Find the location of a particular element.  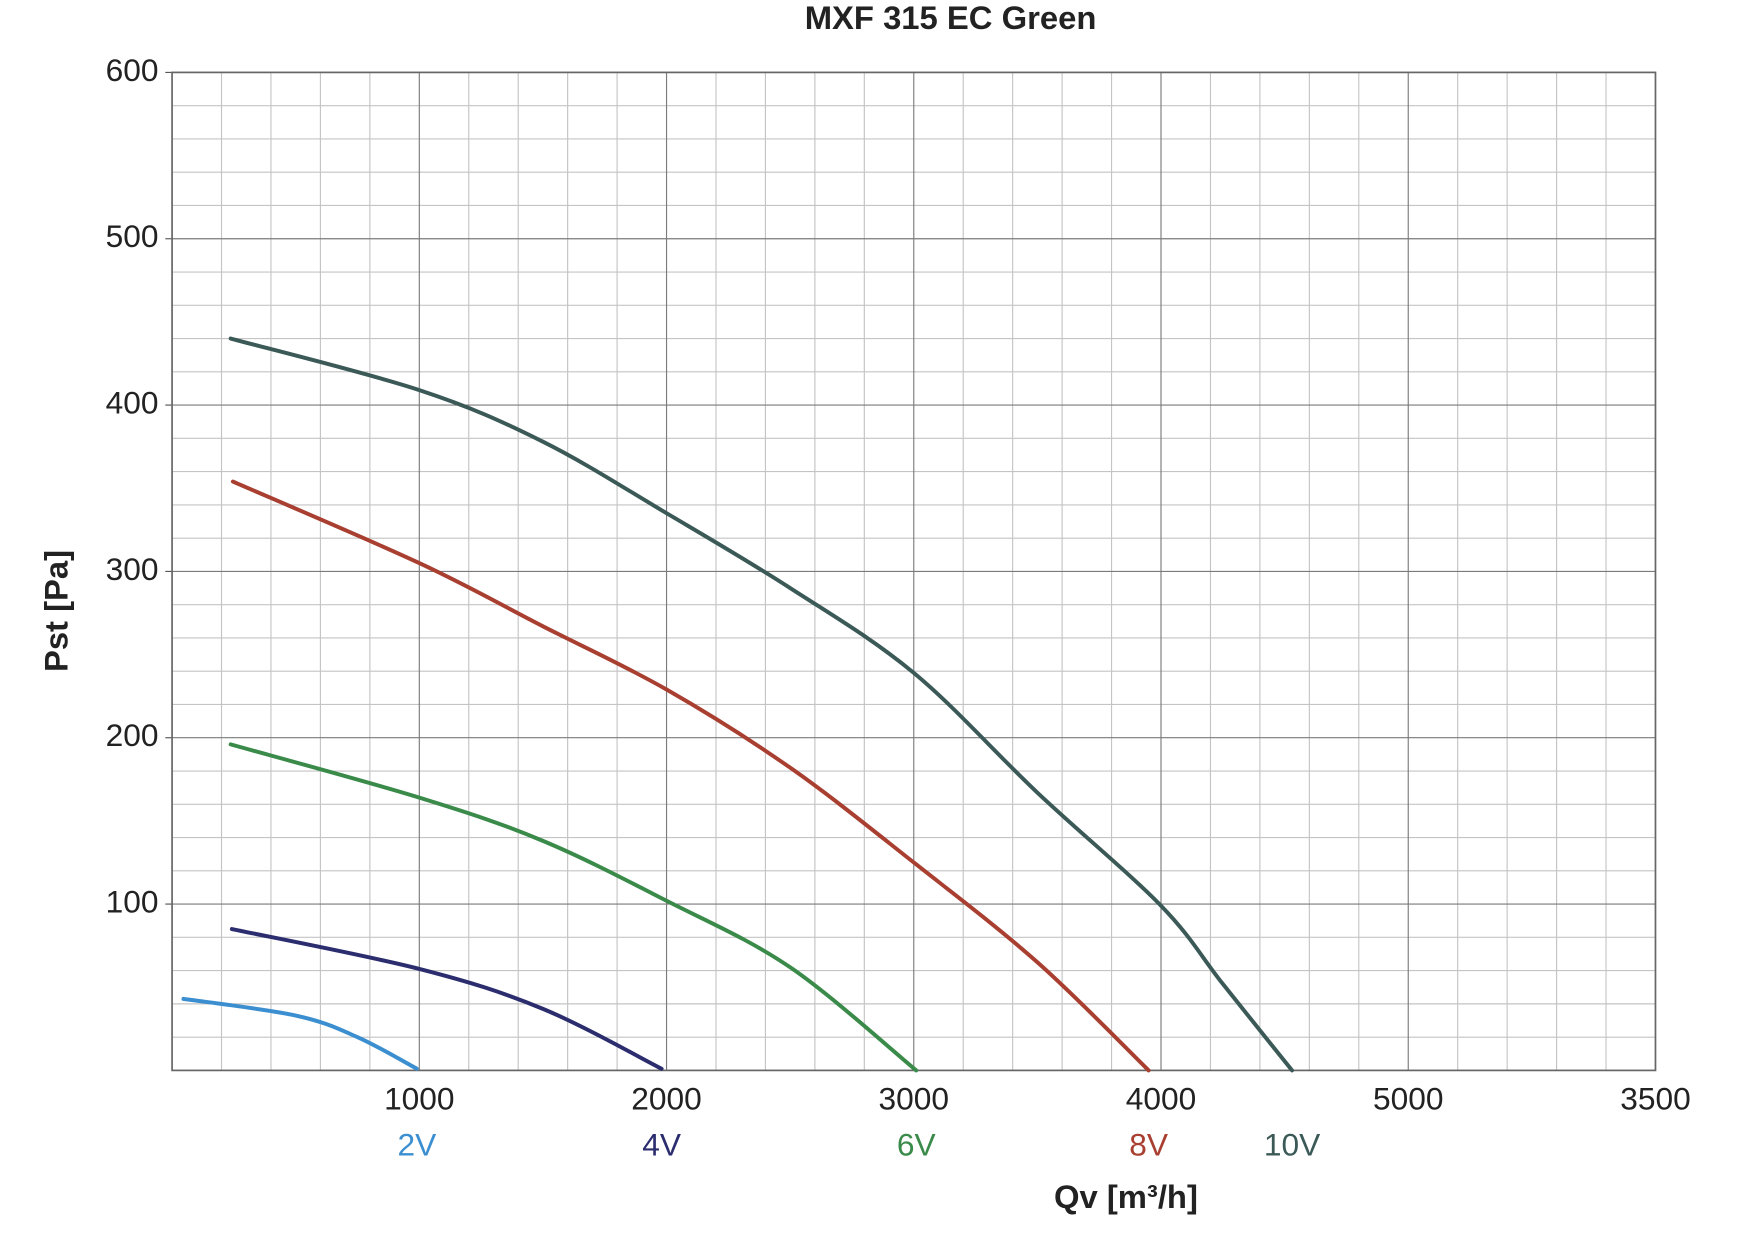

y-tick-label: 100 is located at coordinates (132, 901).